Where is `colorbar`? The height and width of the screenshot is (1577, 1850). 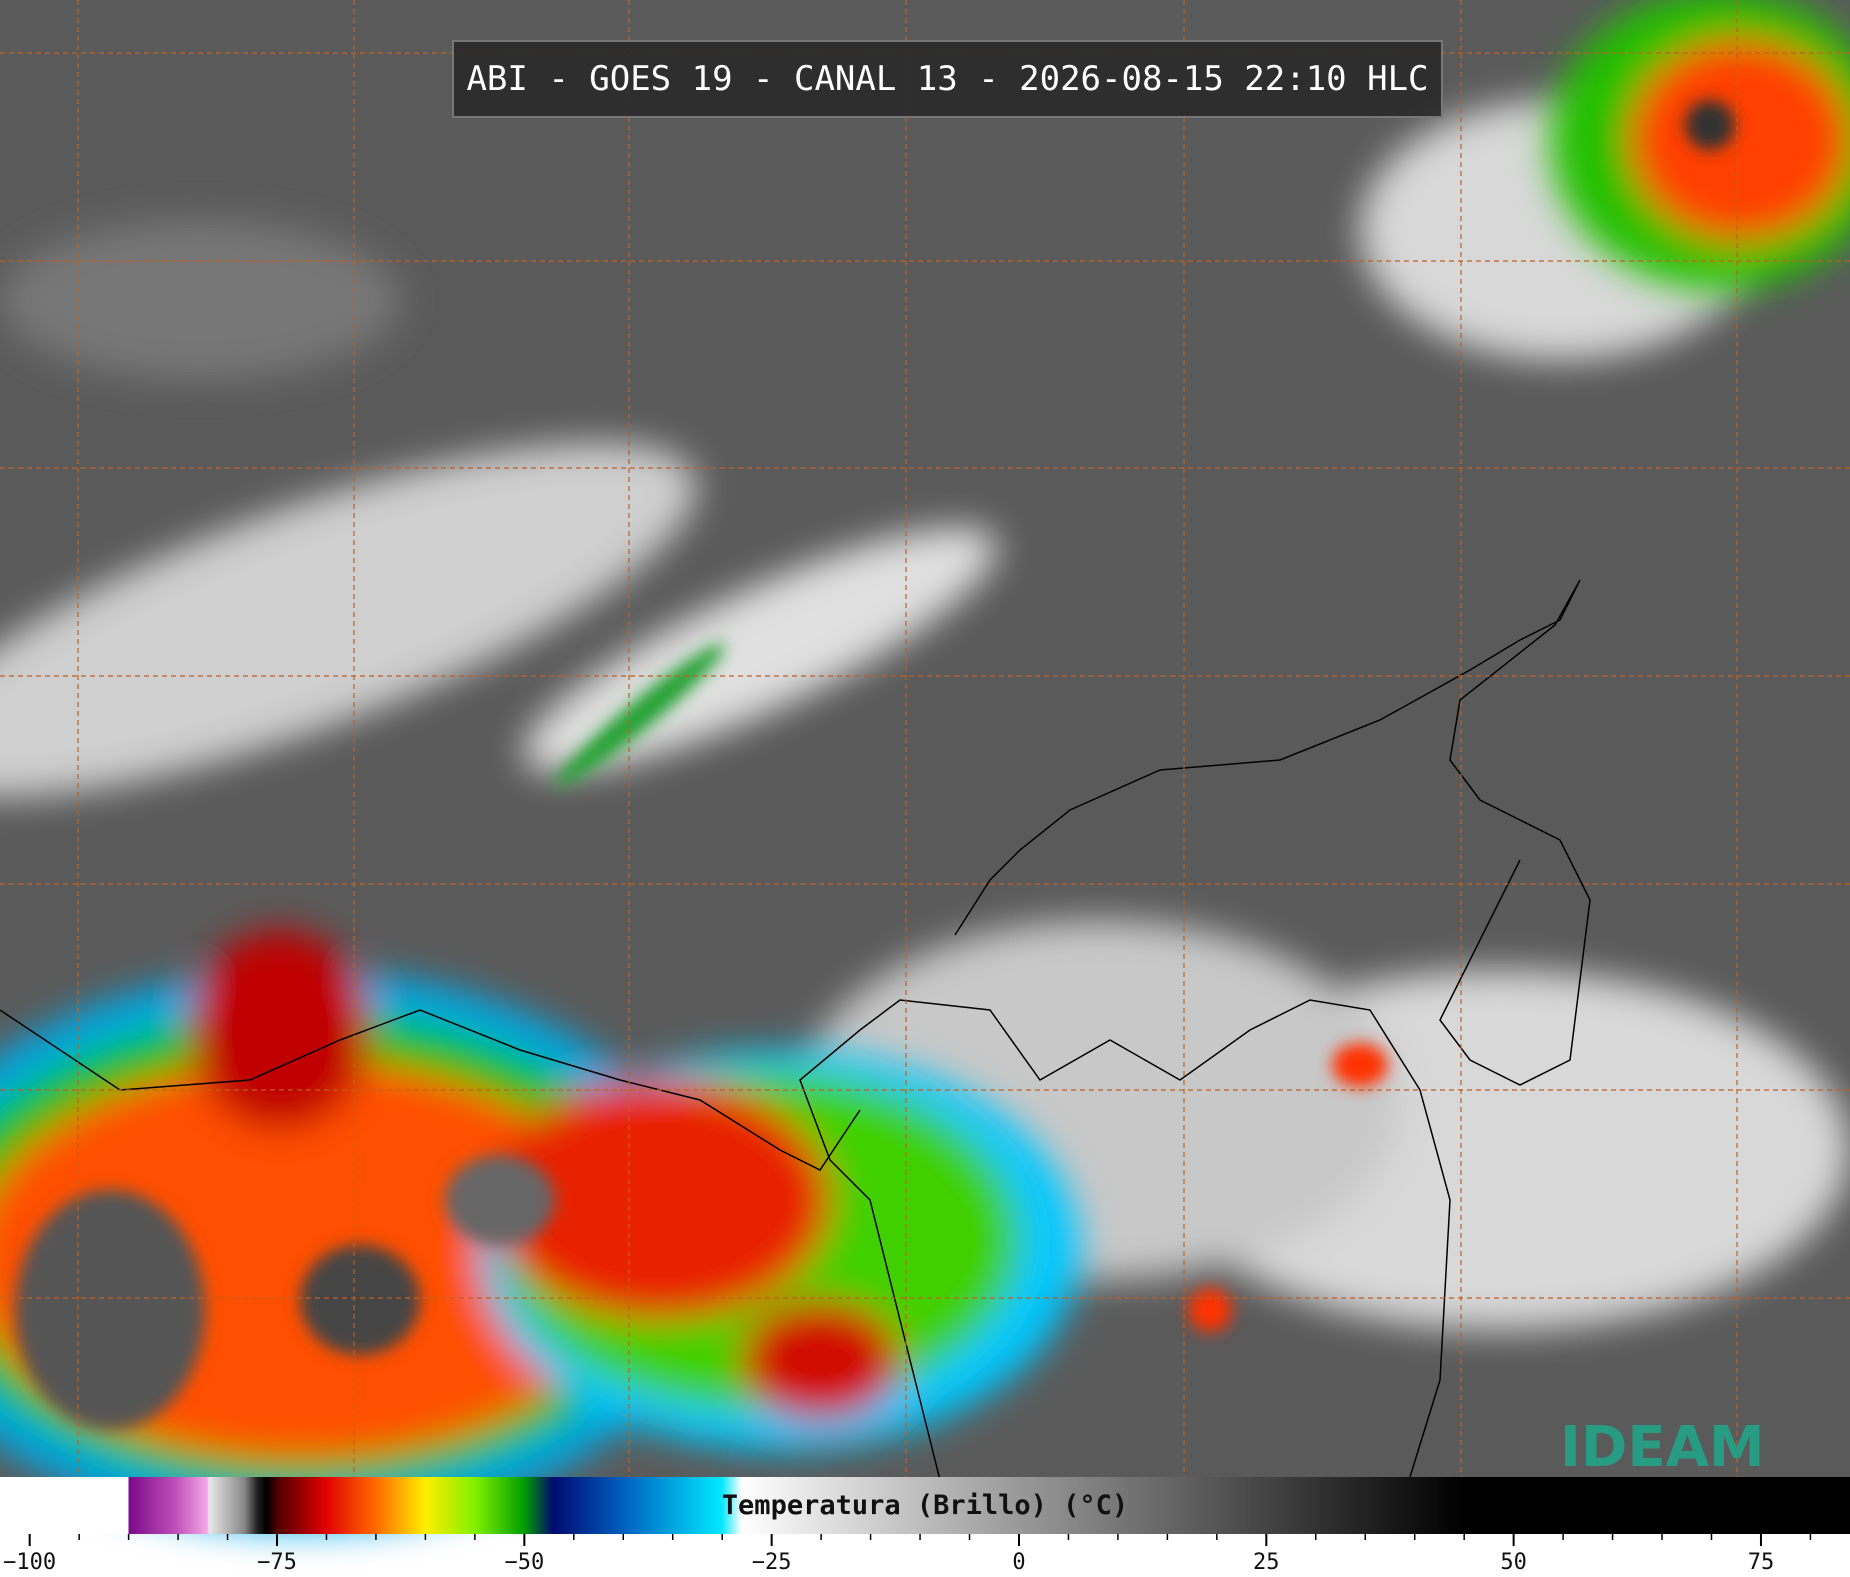
colorbar is located at coordinates (925, 1505).